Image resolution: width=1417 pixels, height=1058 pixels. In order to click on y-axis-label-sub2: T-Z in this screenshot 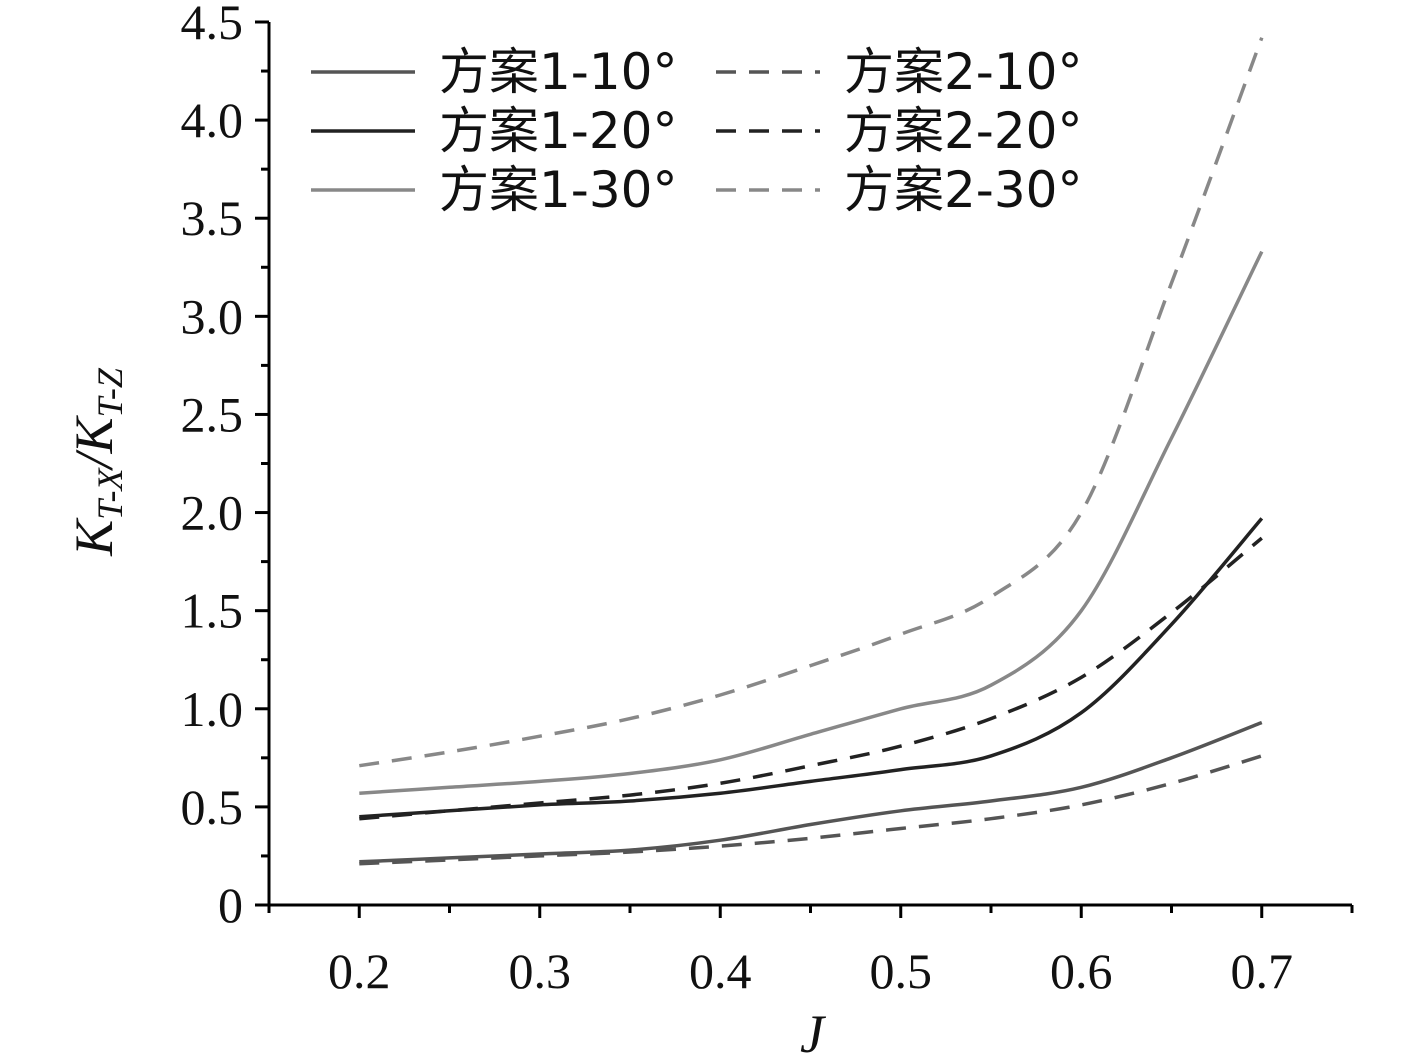, I will do `click(110, 392)`.